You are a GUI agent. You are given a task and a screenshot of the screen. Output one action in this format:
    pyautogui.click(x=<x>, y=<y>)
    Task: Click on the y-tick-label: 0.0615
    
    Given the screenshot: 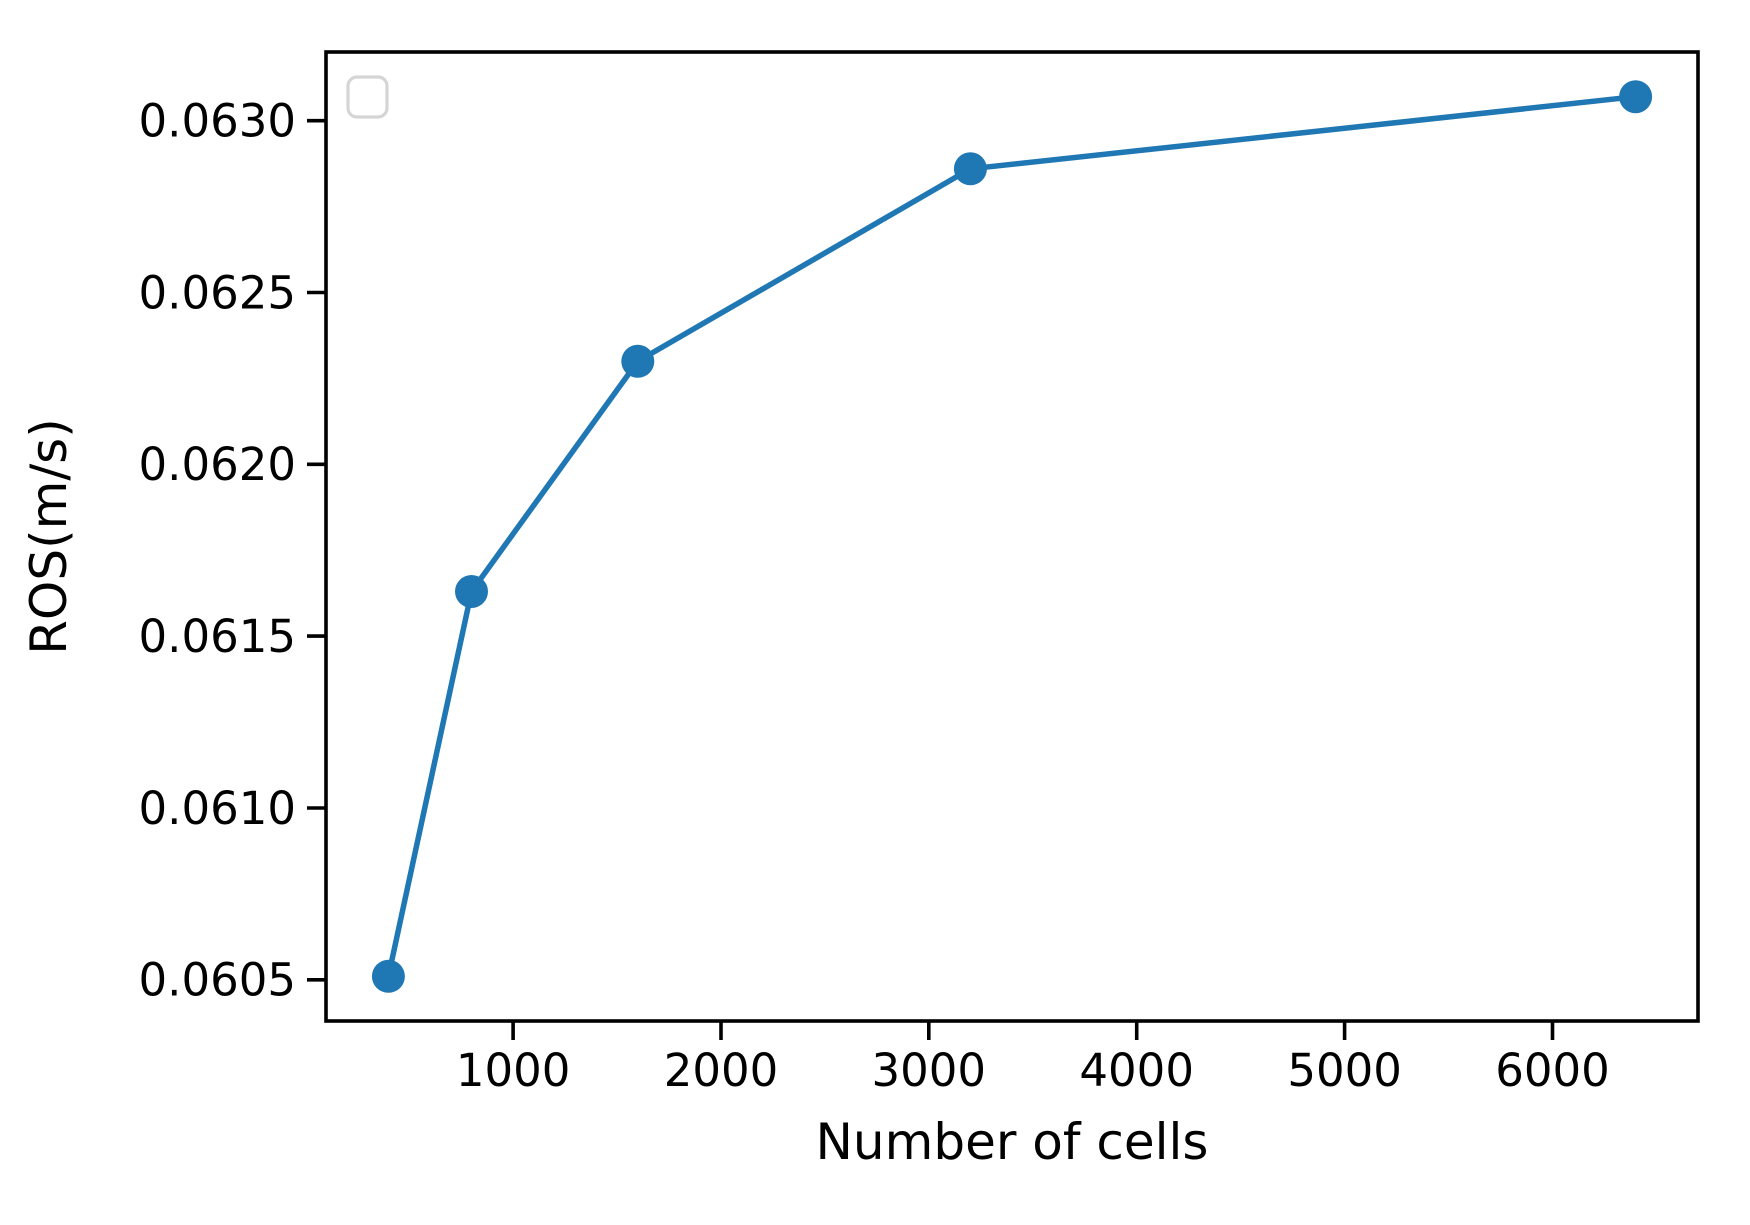 What is the action you would take?
    pyautogui.click(x=217, y=636)
    